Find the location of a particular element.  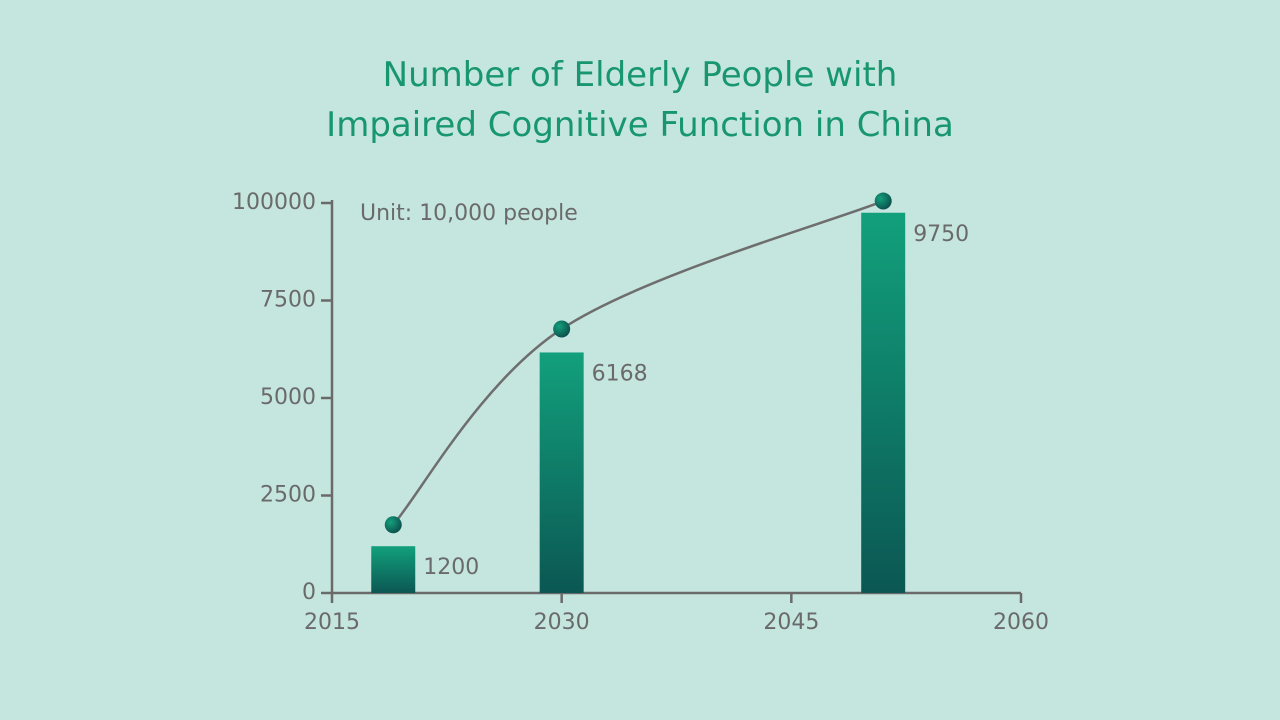

value-label: 9750 is located at coordinates (941, 234).